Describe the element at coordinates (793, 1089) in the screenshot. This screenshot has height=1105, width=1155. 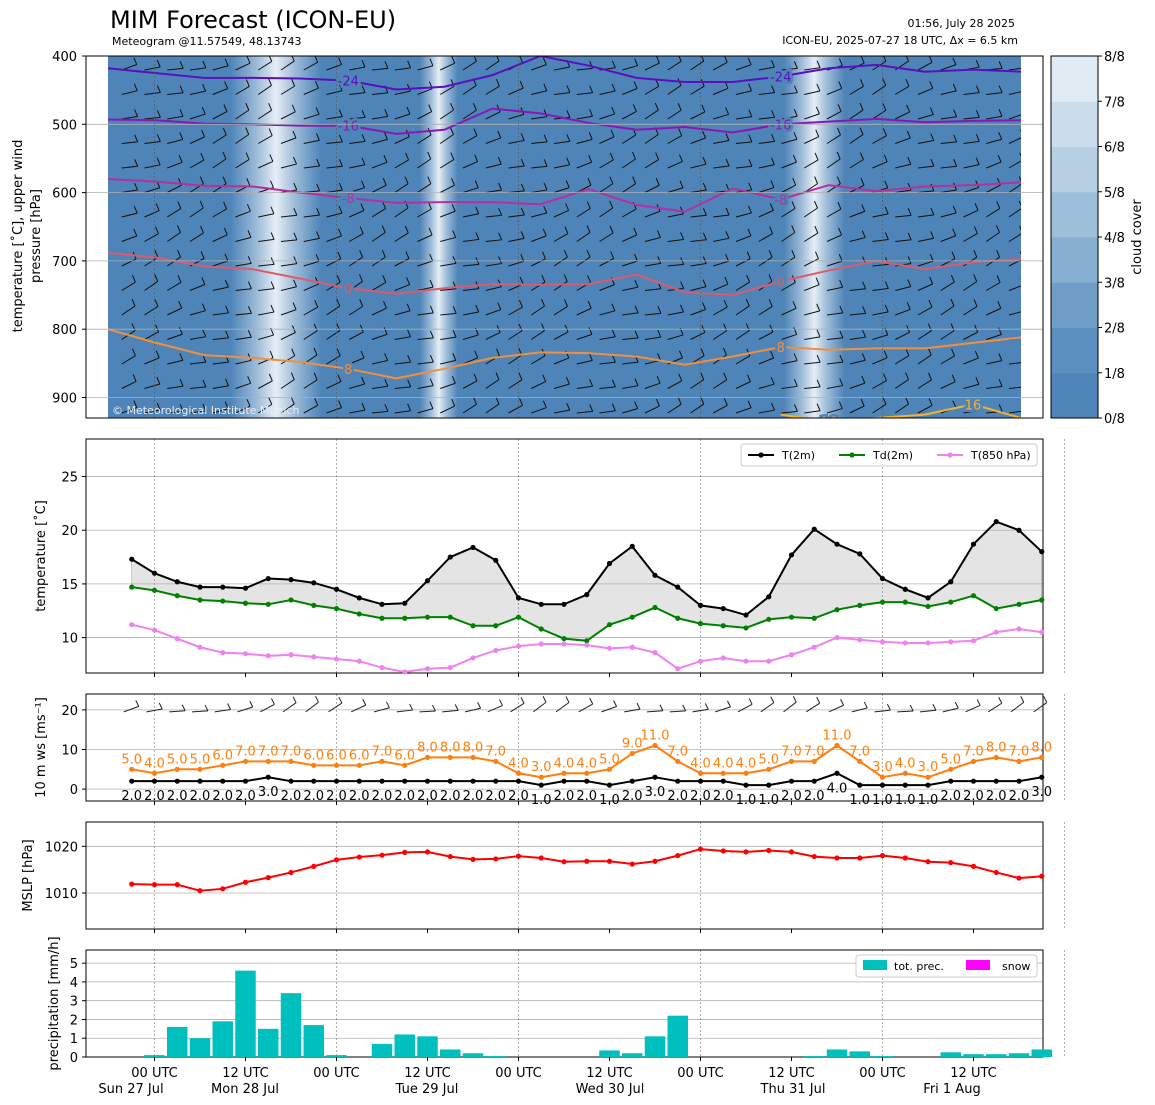
I see `day-label: Thu 31 Jul` at that location.